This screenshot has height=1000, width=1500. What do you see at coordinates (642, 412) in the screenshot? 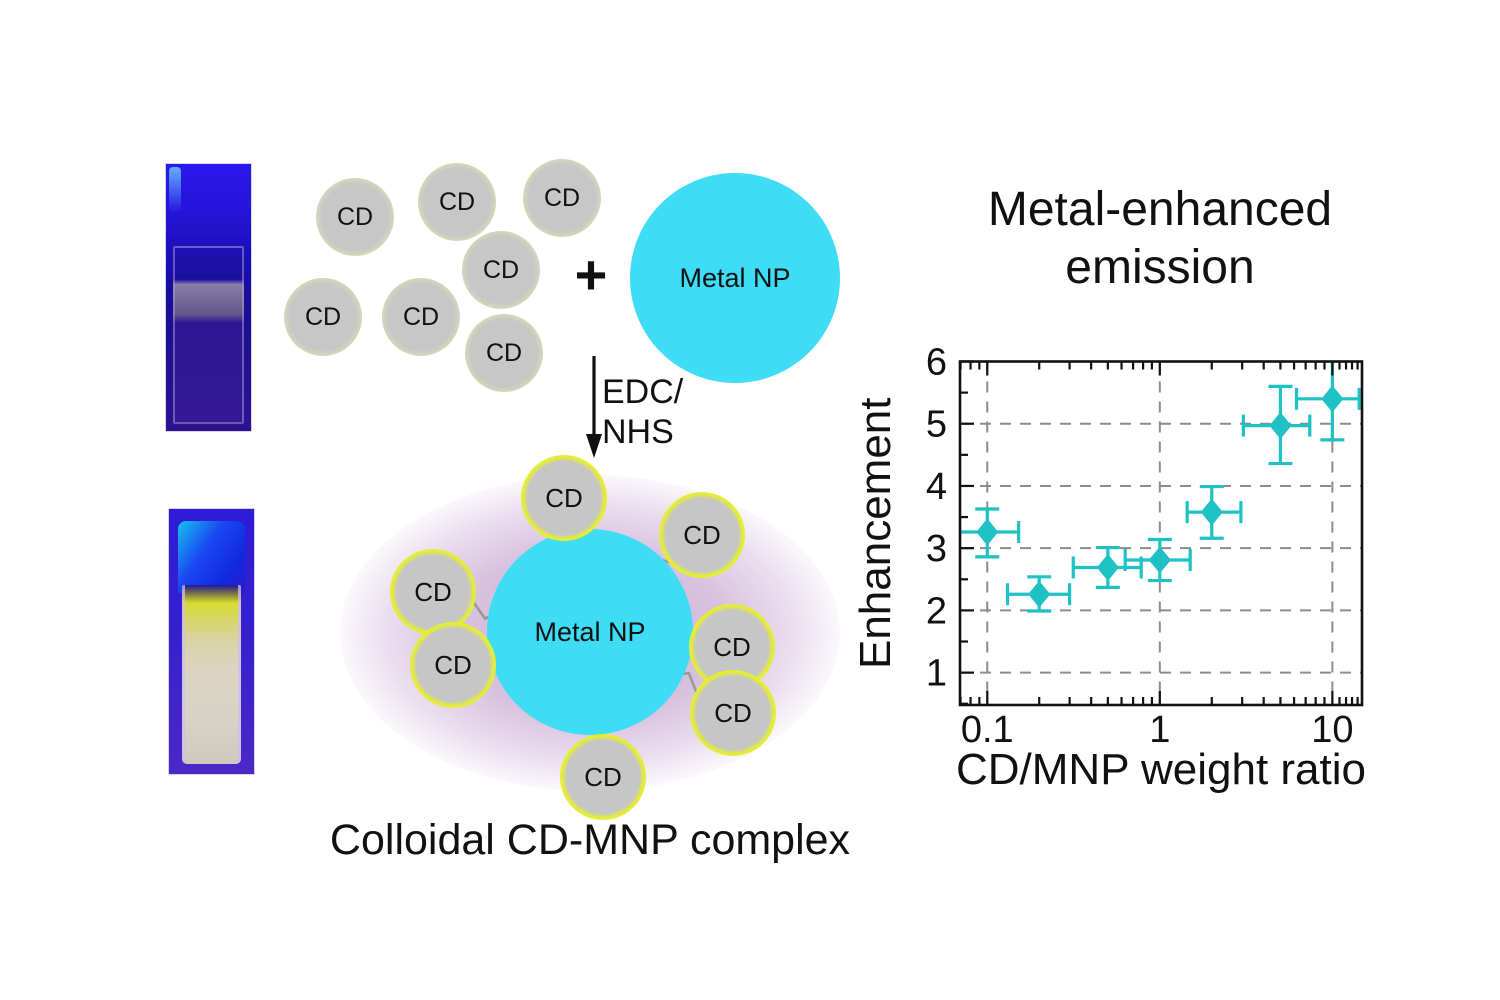
I see `reagent-label: EDC/ NHS` at bounding box center [642, 412].